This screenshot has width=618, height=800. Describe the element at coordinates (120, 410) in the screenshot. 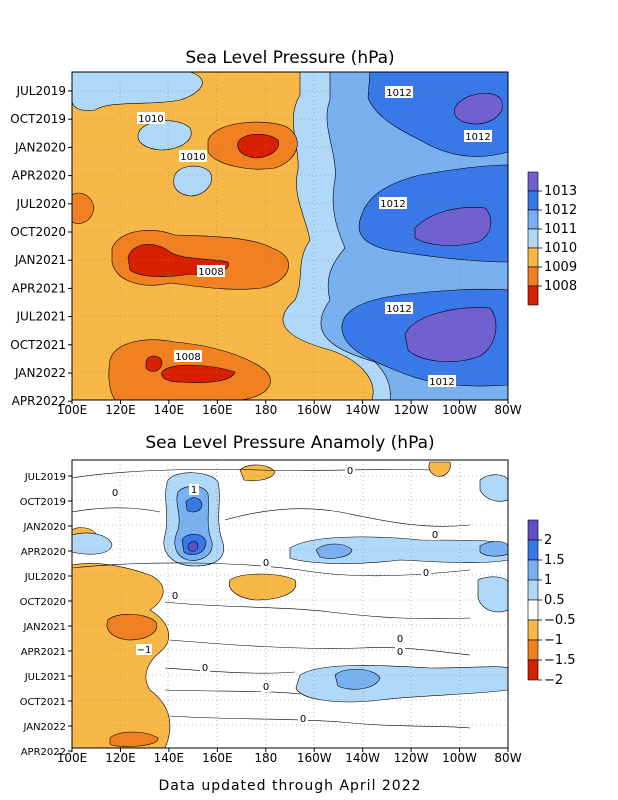

I see `x-tick-label: 120E` at that location.